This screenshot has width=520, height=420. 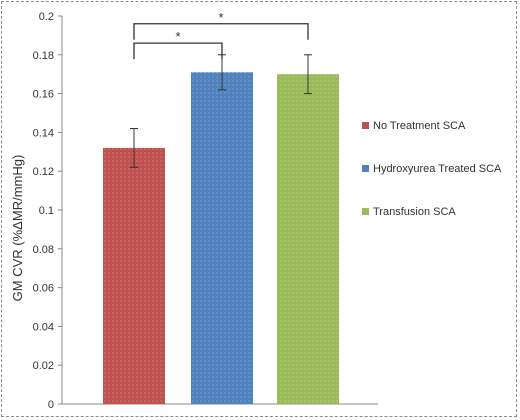 What do you see at coordinates (43, 327) in the screenshot?
I see `y-tick-label: 0.04` at bounding box center [43, 327].